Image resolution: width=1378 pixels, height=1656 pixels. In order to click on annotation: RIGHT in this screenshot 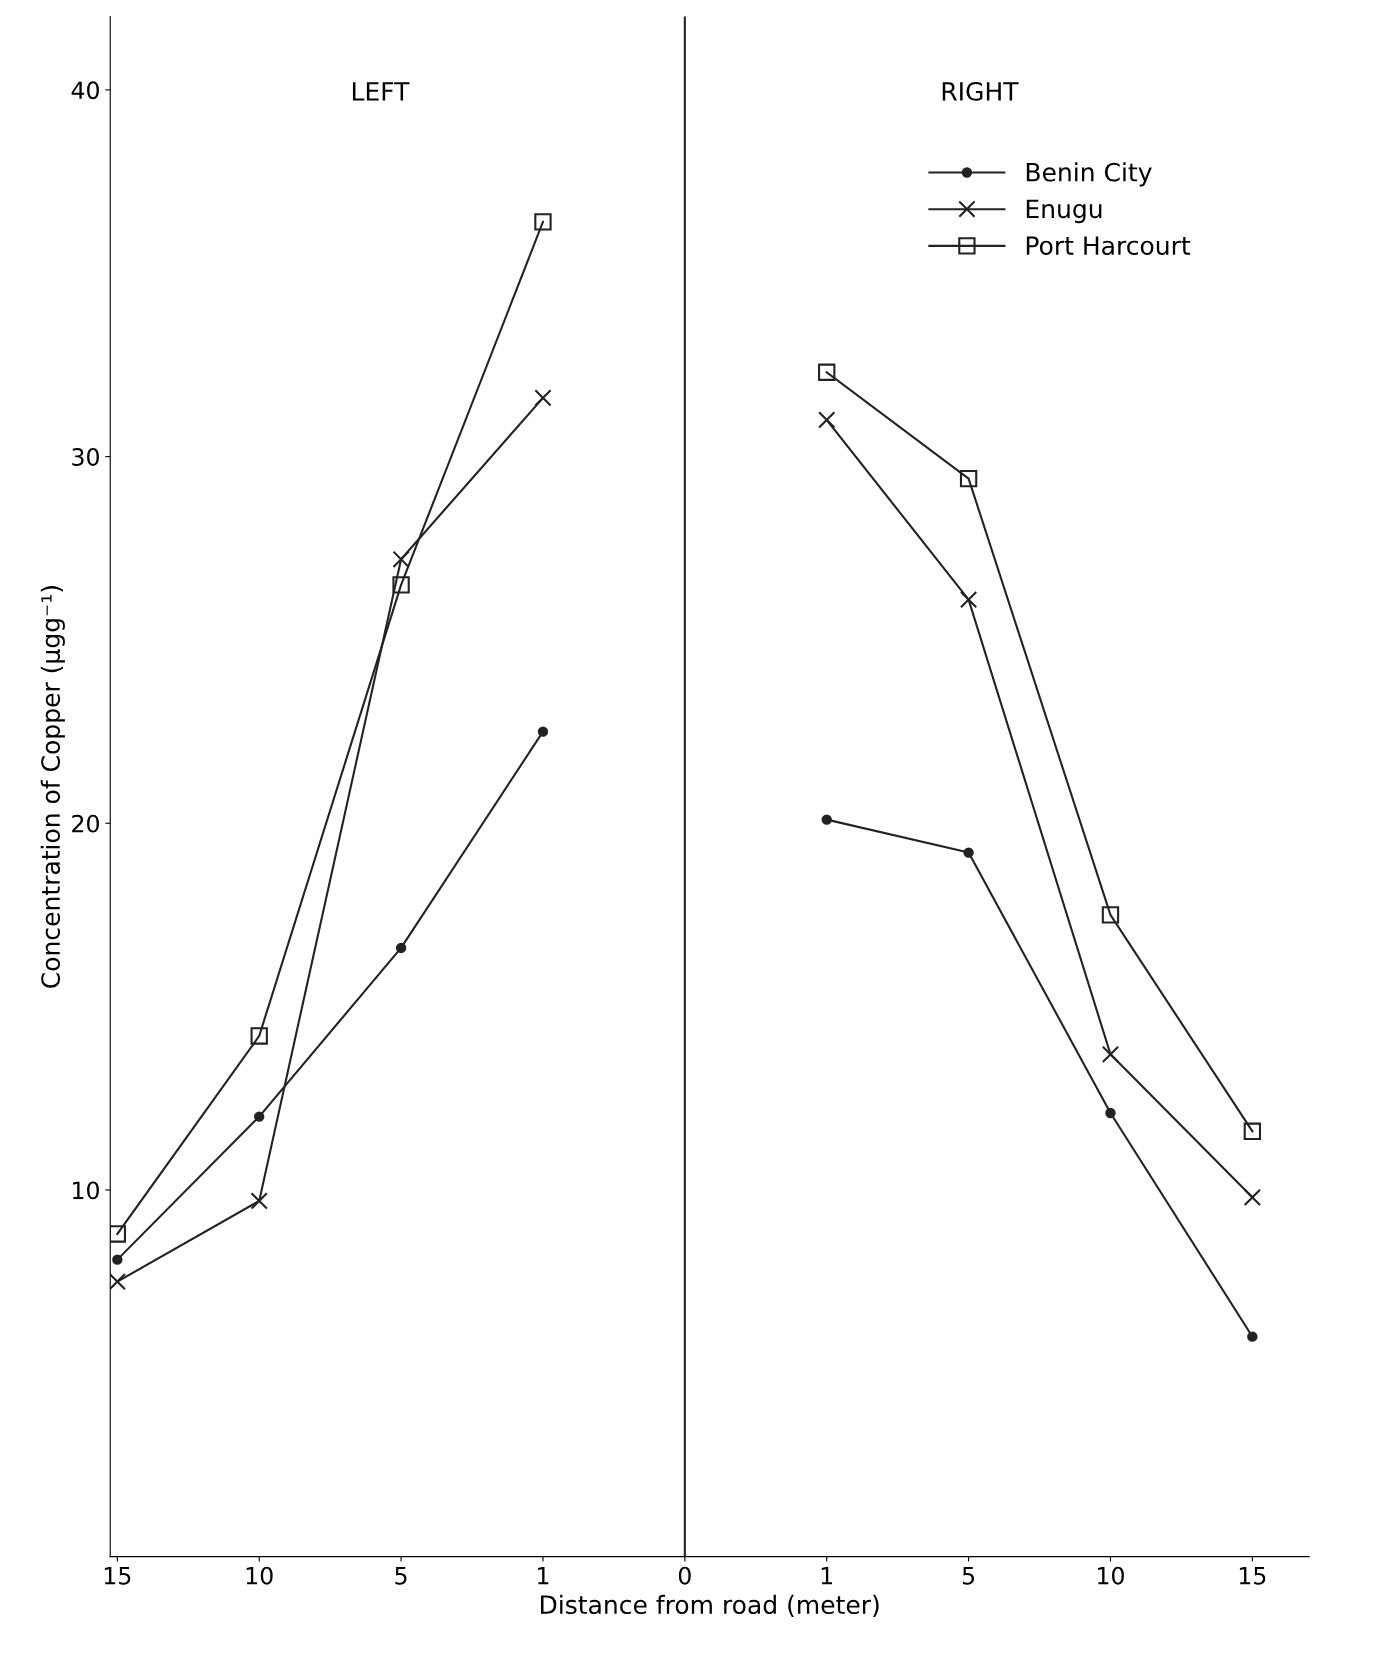, I will do `click(980, 91)`.